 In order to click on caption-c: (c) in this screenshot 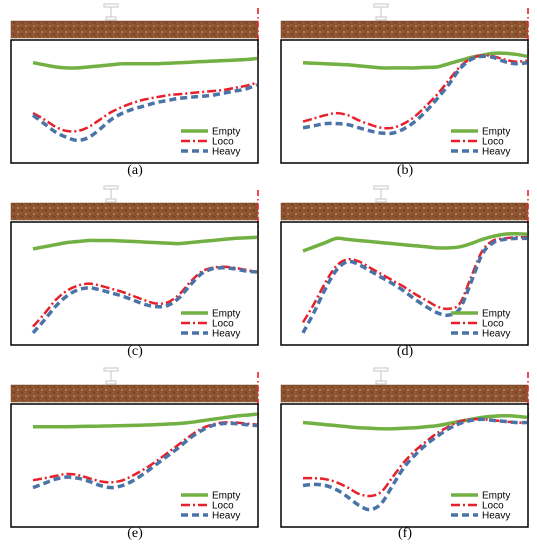, I will do `click(135, 351)`.